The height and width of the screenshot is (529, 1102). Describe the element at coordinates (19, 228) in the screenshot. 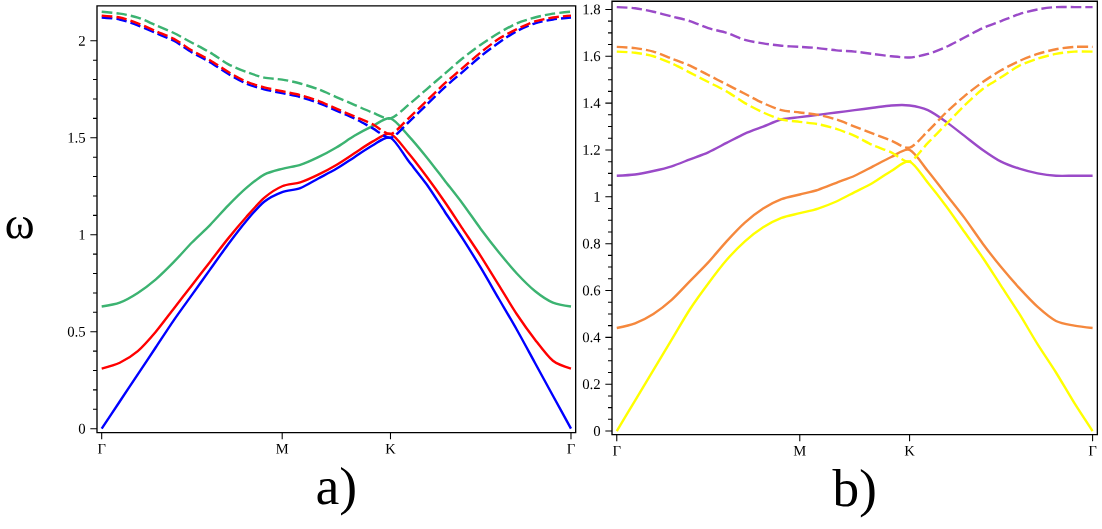

I see `y-axis-title: ω` at that location.